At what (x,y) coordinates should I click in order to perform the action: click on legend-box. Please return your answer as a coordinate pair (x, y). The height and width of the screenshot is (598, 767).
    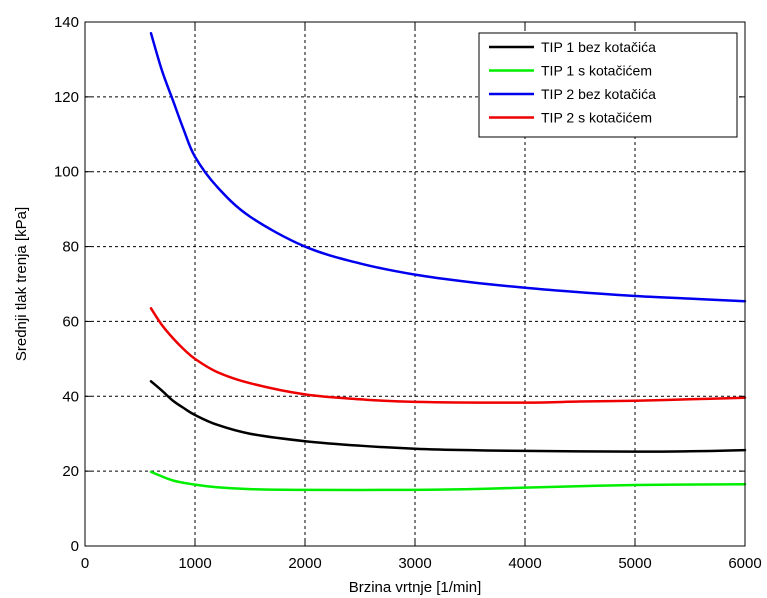
    Looking at the image, I should click on (608, 85).